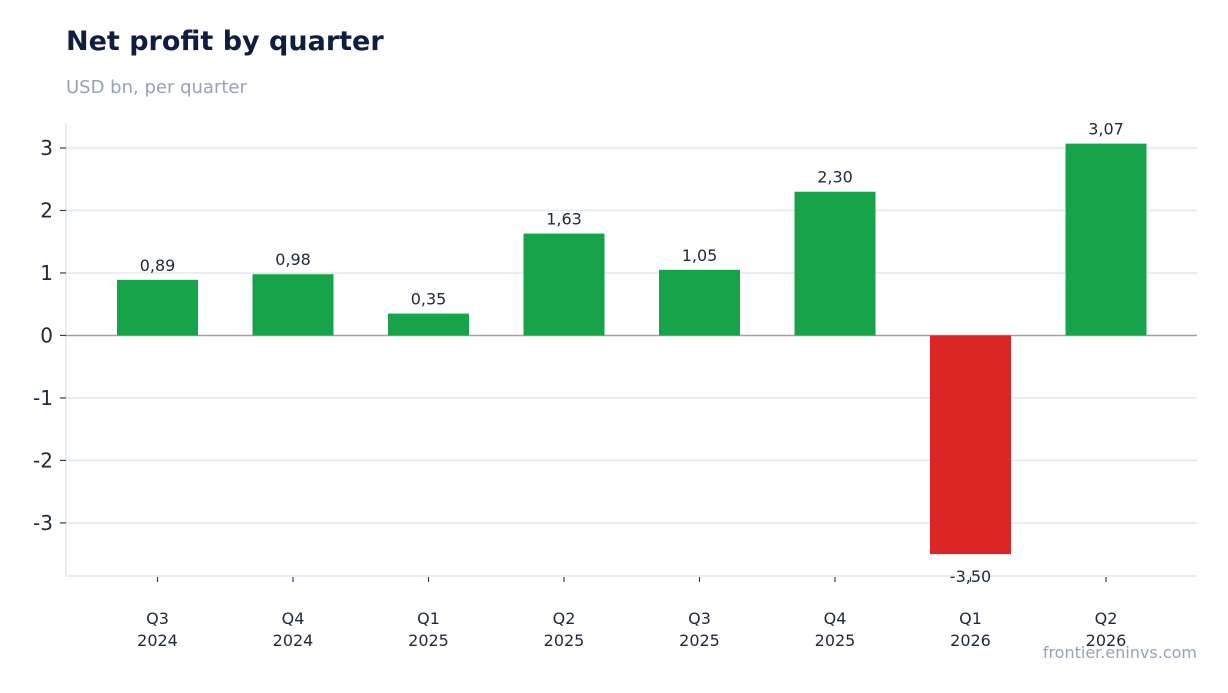  Describe the element at coordinates (46, 273) in the screenshot. I see `y-tick-label: 1` at that location.